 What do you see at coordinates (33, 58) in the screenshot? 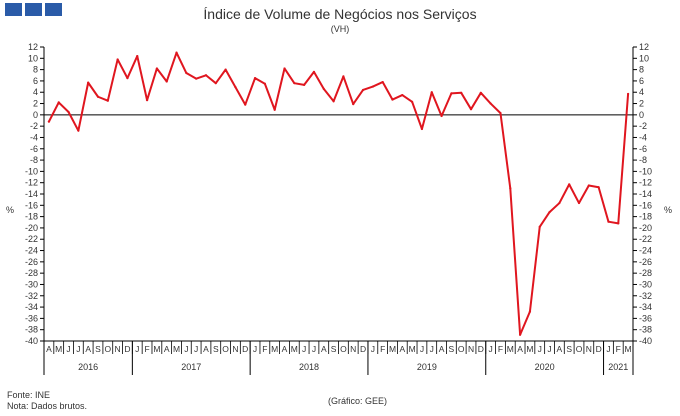
I see `y-tick-label-left: 10` at bounding box center [33, 58].